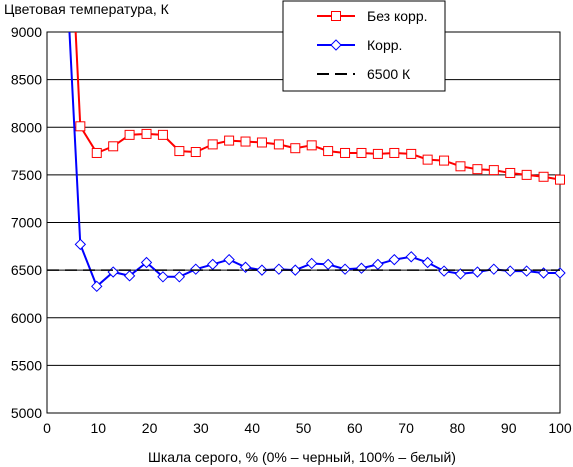 The image size is (573, 467). I want to click on legend: Без корр. Корр. 6500 К, so click(364, 46).